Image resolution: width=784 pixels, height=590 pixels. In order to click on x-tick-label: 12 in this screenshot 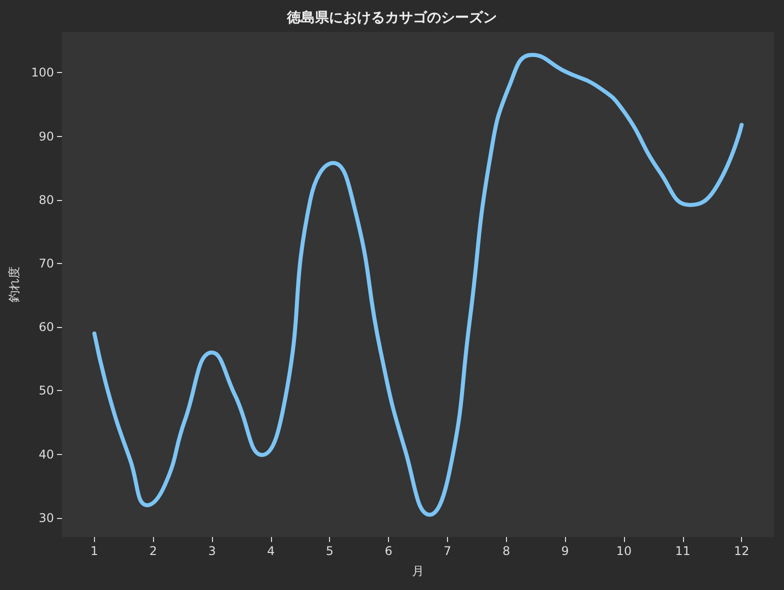, I will do `click(742, 551)`.